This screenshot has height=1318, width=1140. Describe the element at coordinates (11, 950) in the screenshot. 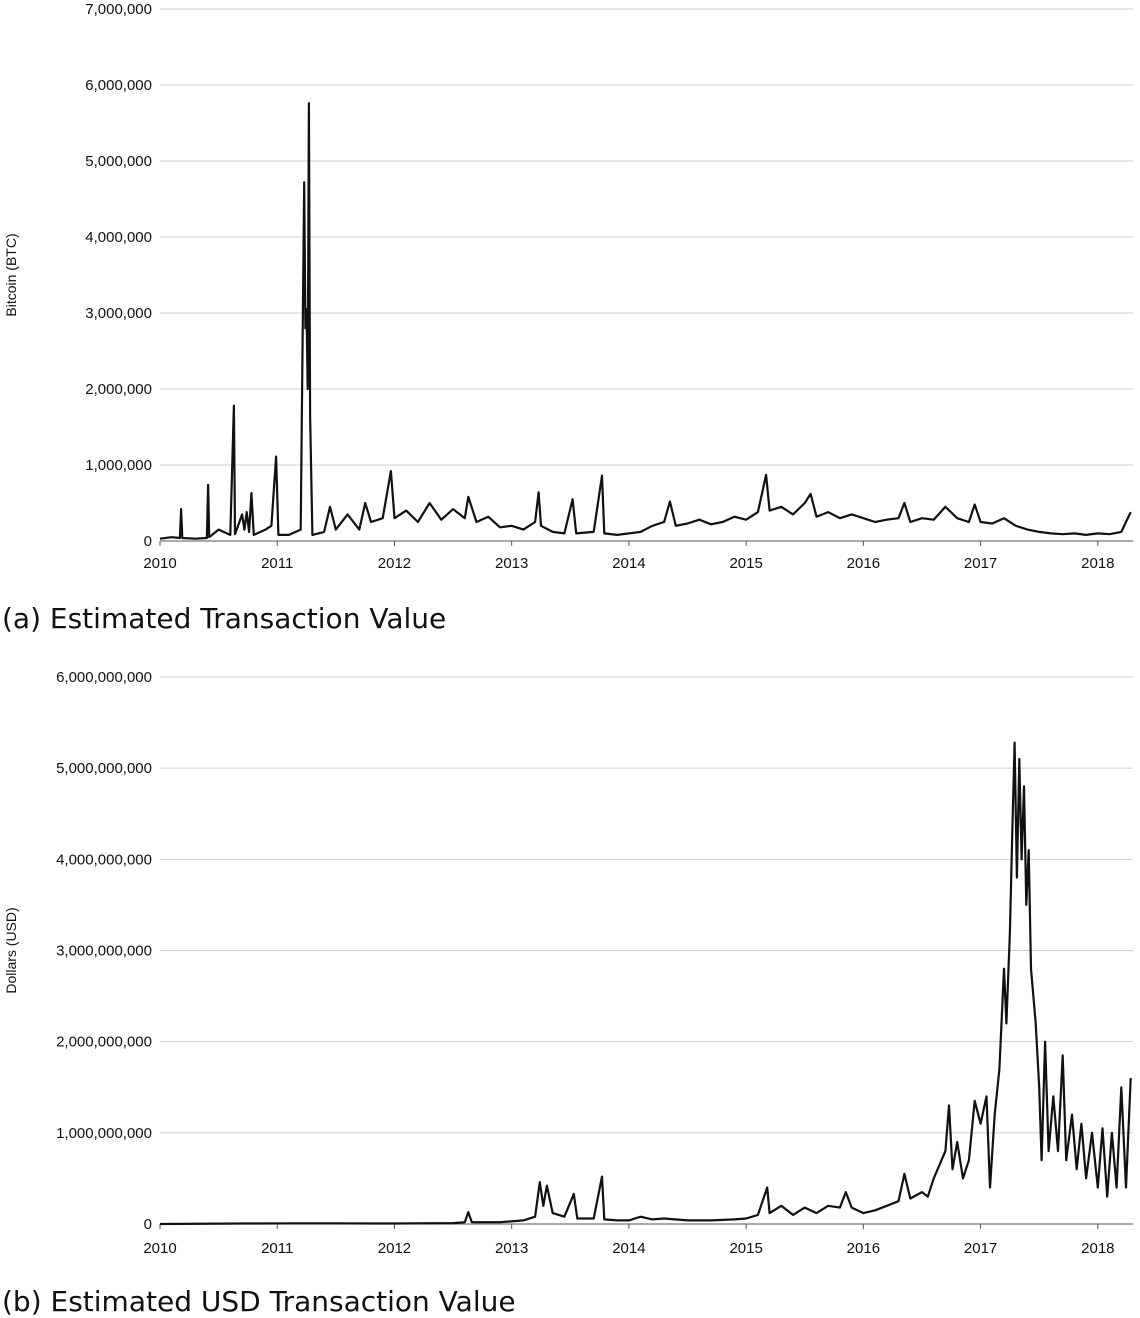

I see `y-axis-label: Dollars (USD)` at that location.